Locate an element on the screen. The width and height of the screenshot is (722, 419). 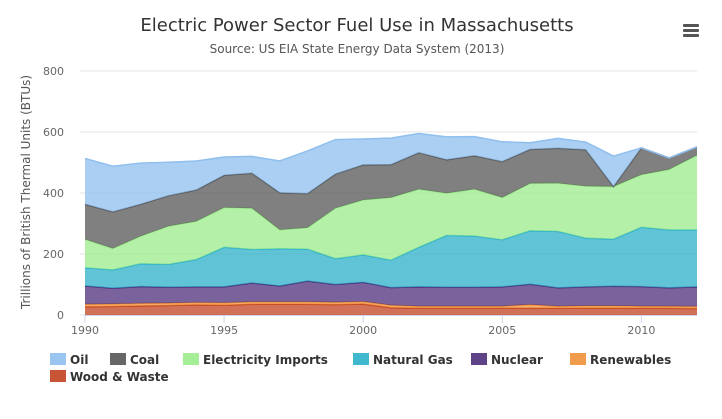
area-oil-line is located at coordinates (391, 149).